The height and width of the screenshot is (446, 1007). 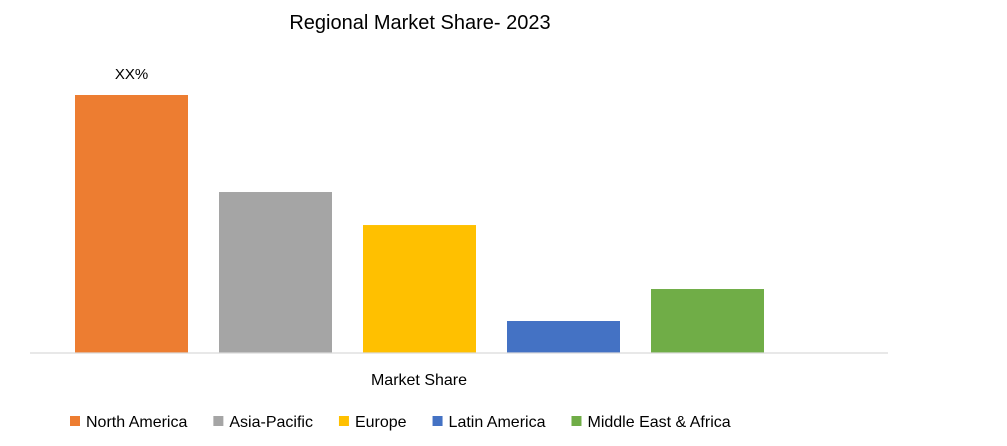 I want to click on legend-item-middle-east-and-africa: Middle East & Africa, so click(x=651, y=422).